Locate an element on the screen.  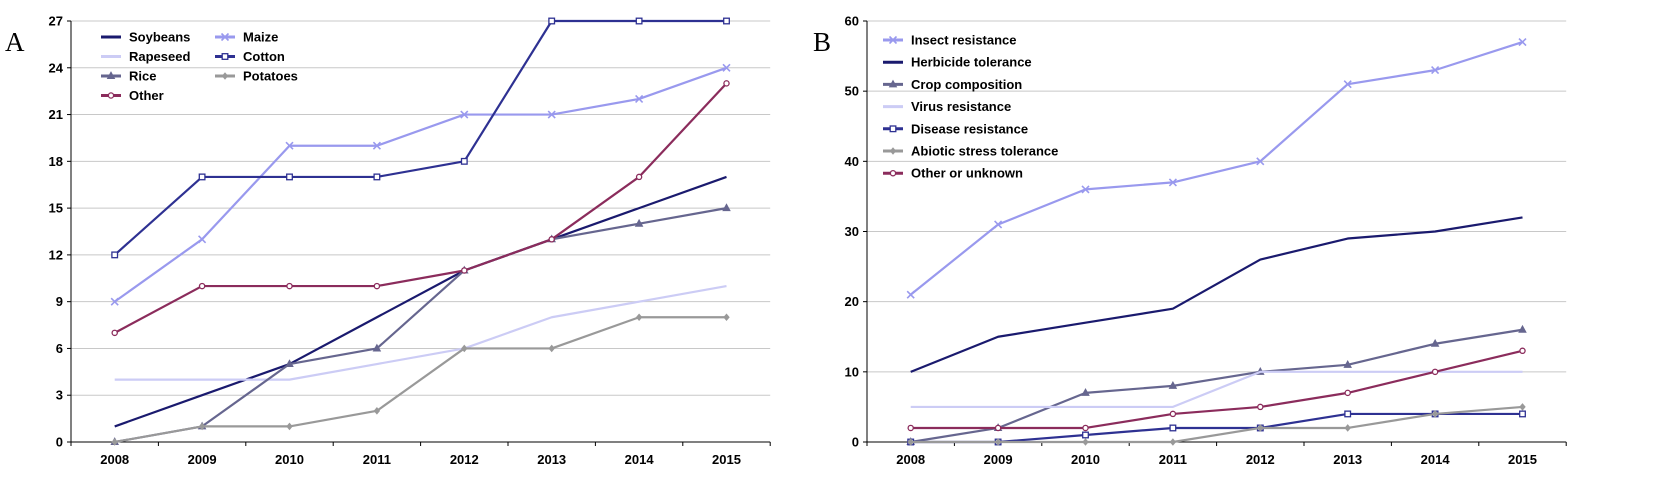
legend-entry: Rice is located at coordinates (128, 76).